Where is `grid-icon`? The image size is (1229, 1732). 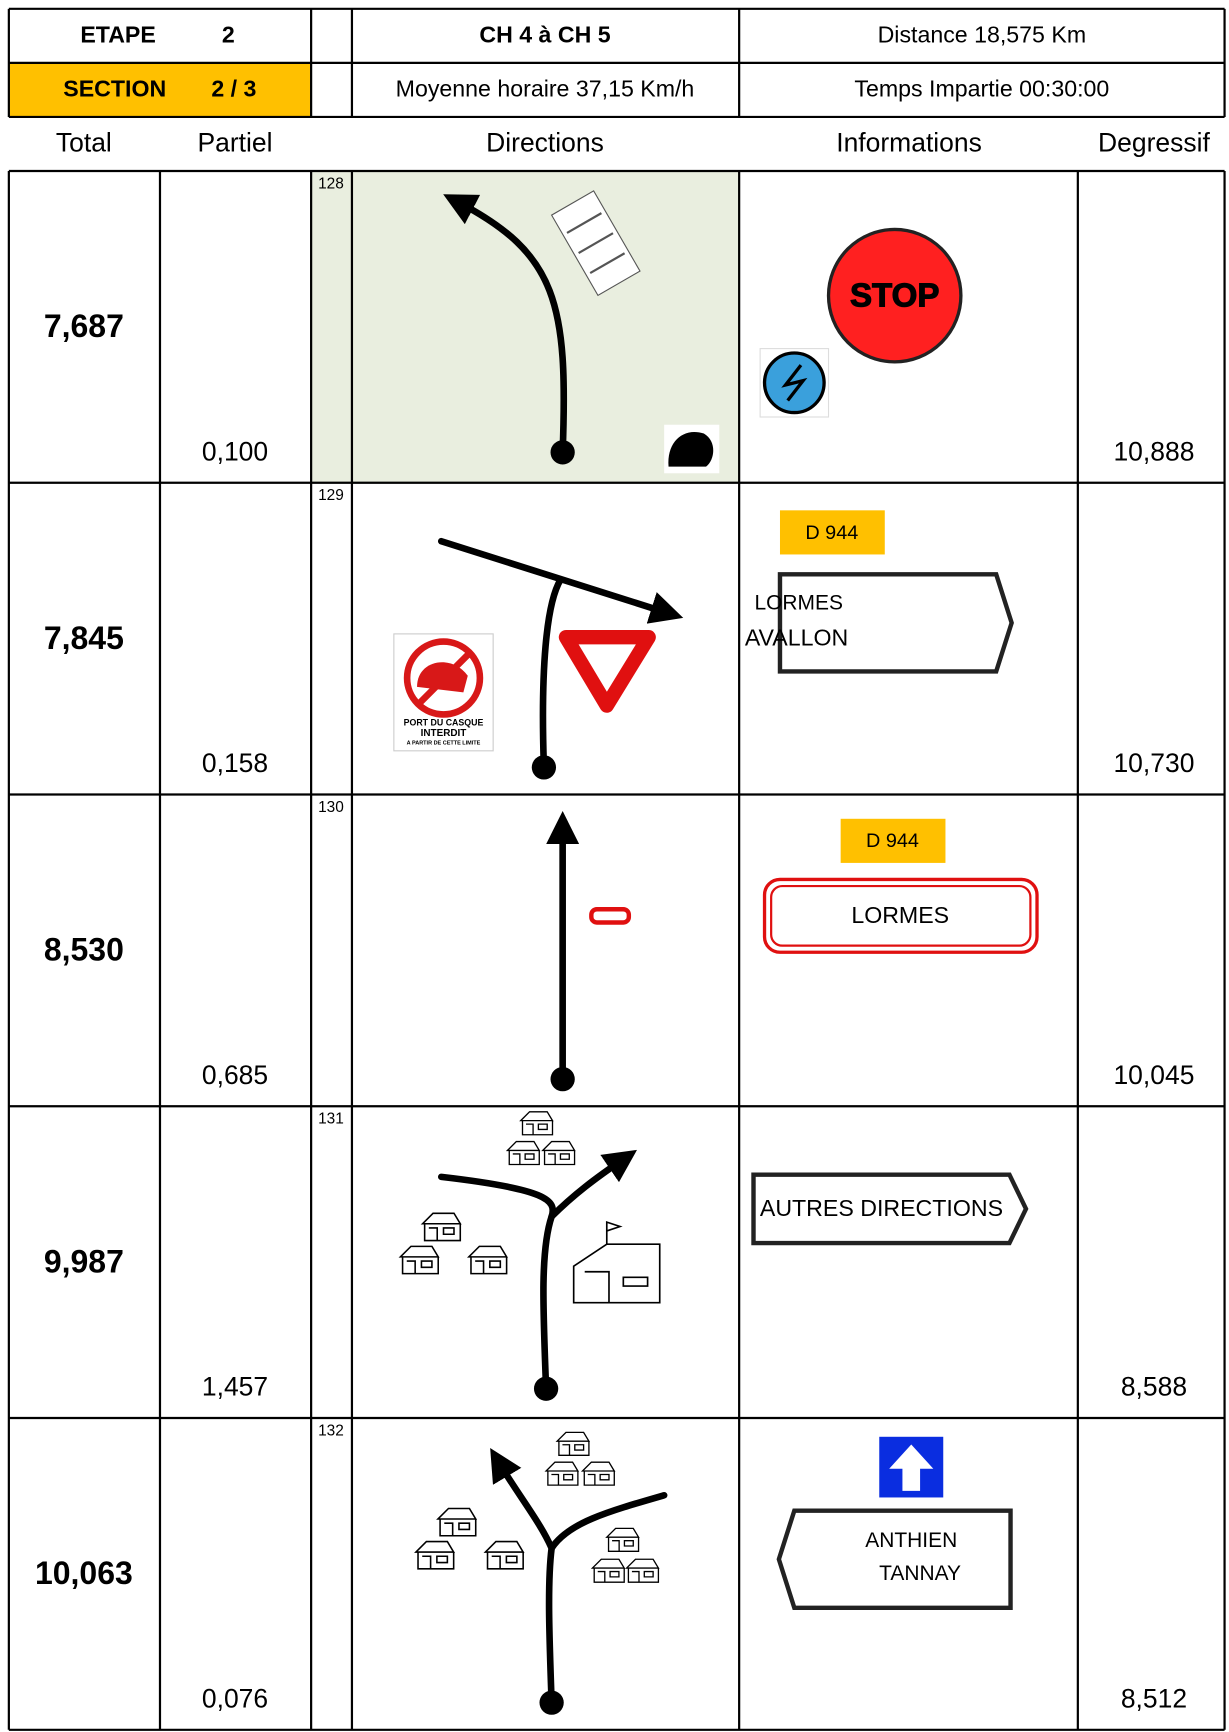 grid-icon is located at coordinates (595, 243).